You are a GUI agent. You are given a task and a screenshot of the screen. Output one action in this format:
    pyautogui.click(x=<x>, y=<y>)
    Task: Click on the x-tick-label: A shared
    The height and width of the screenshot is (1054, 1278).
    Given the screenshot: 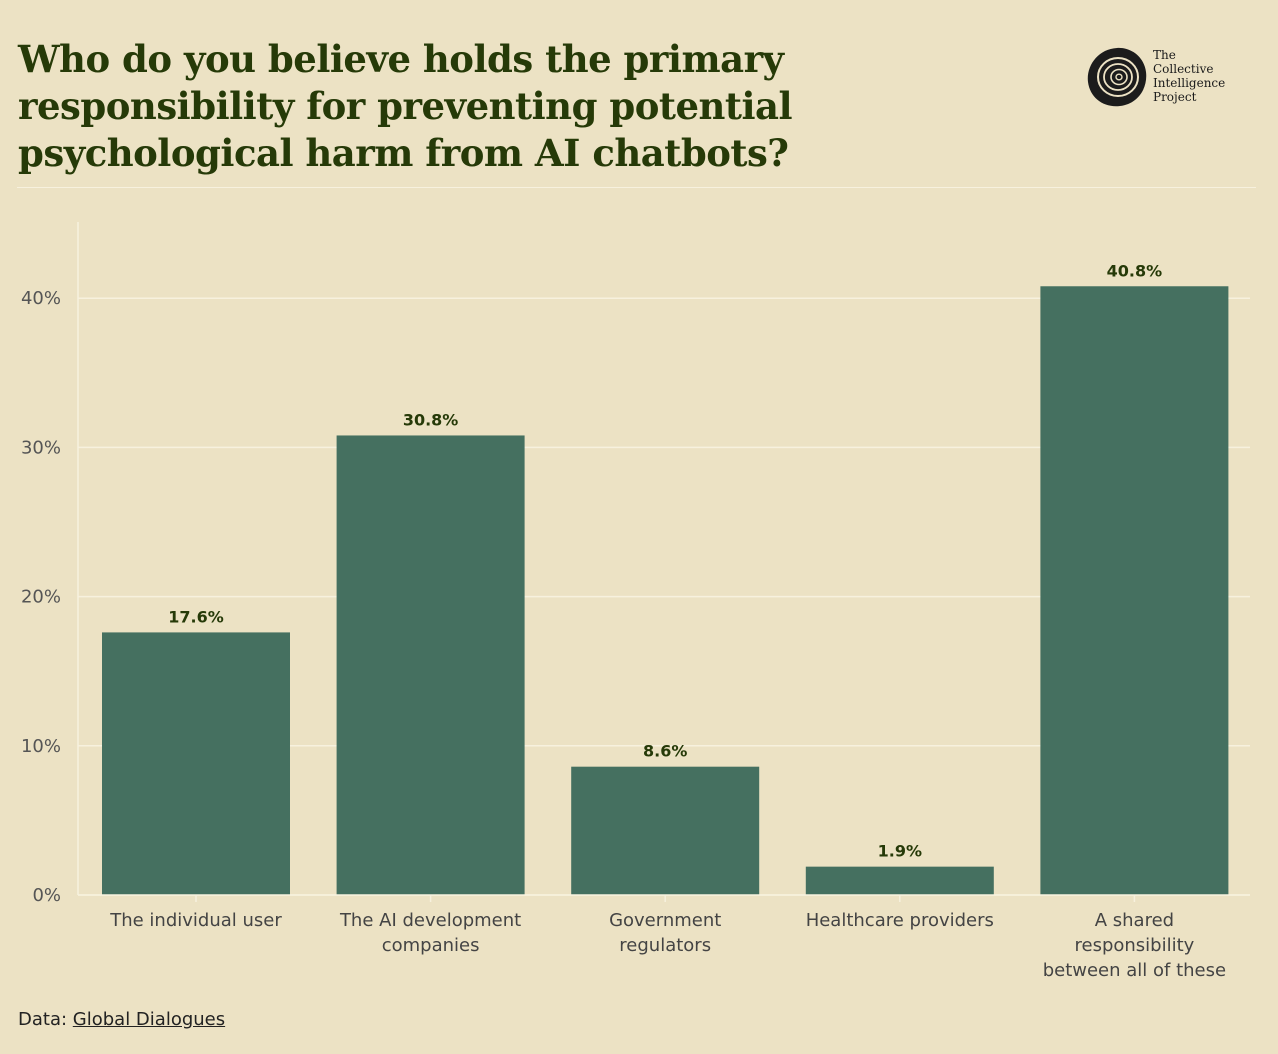 What is the action you would take?
    pyautogui.click(x=1134, y=920)
    